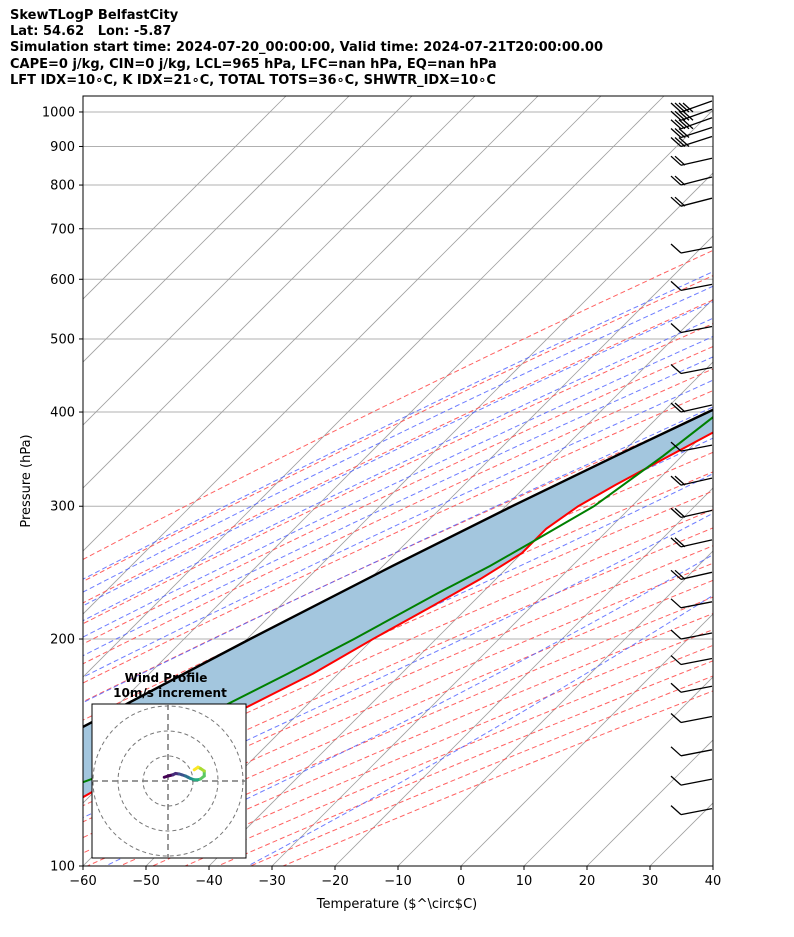  Describe the element at coordinates (94, 15) in the screenshot. I see `chart-title: SkewTLogP BelfastCity` at that location.